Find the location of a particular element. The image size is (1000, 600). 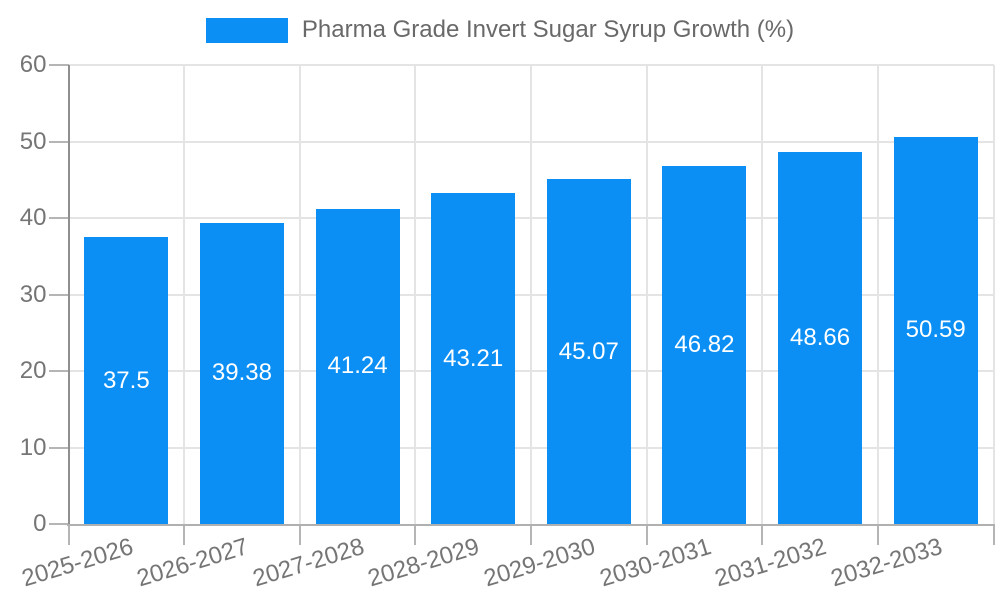

bar-value-label: 48.66 is located at coordinates (820, 337).